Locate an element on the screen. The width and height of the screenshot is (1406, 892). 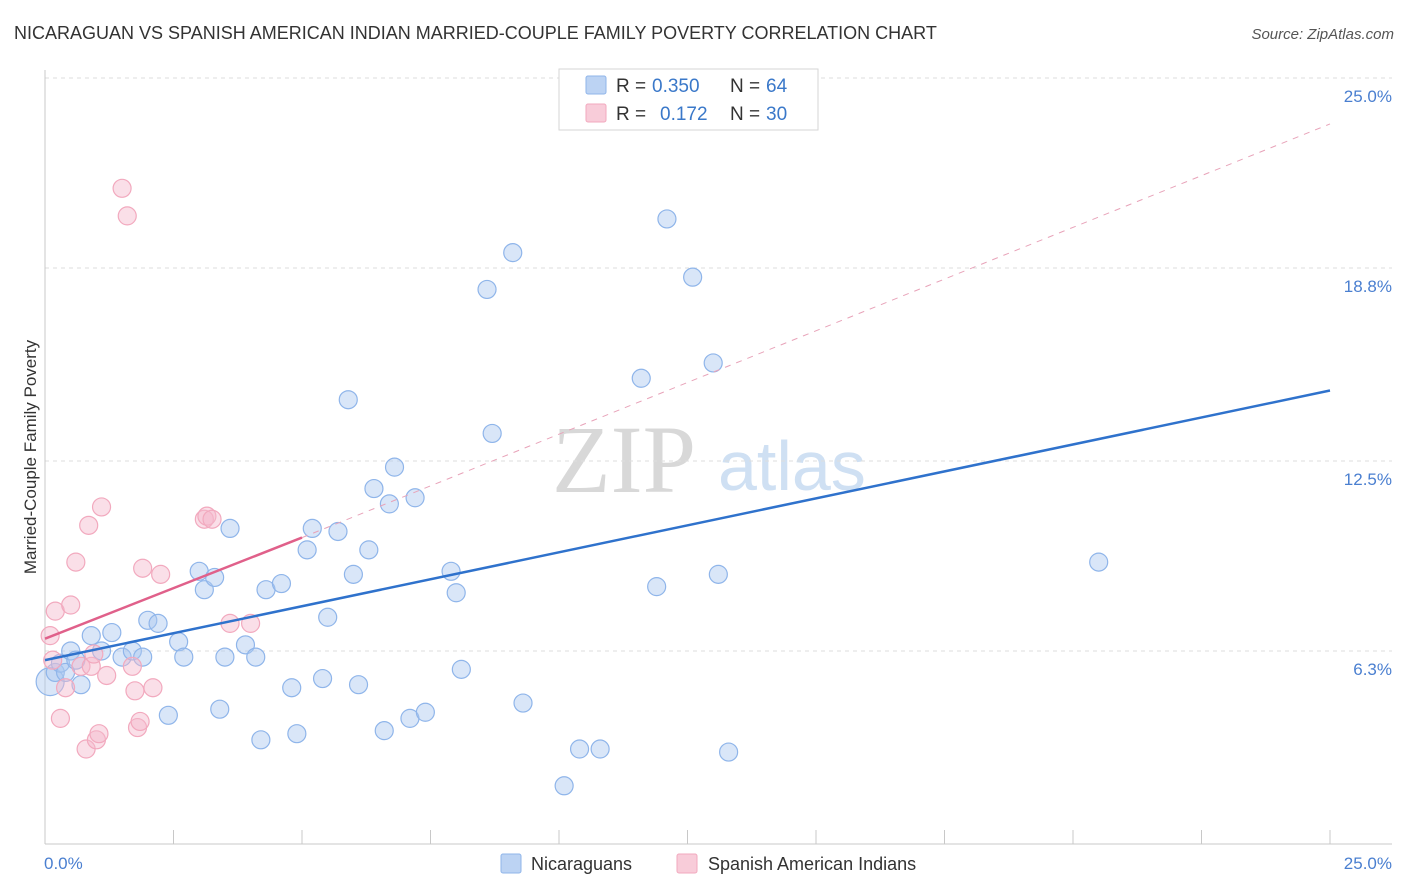
legend-n-value-2: 30 is located at coordinates (776, 114).